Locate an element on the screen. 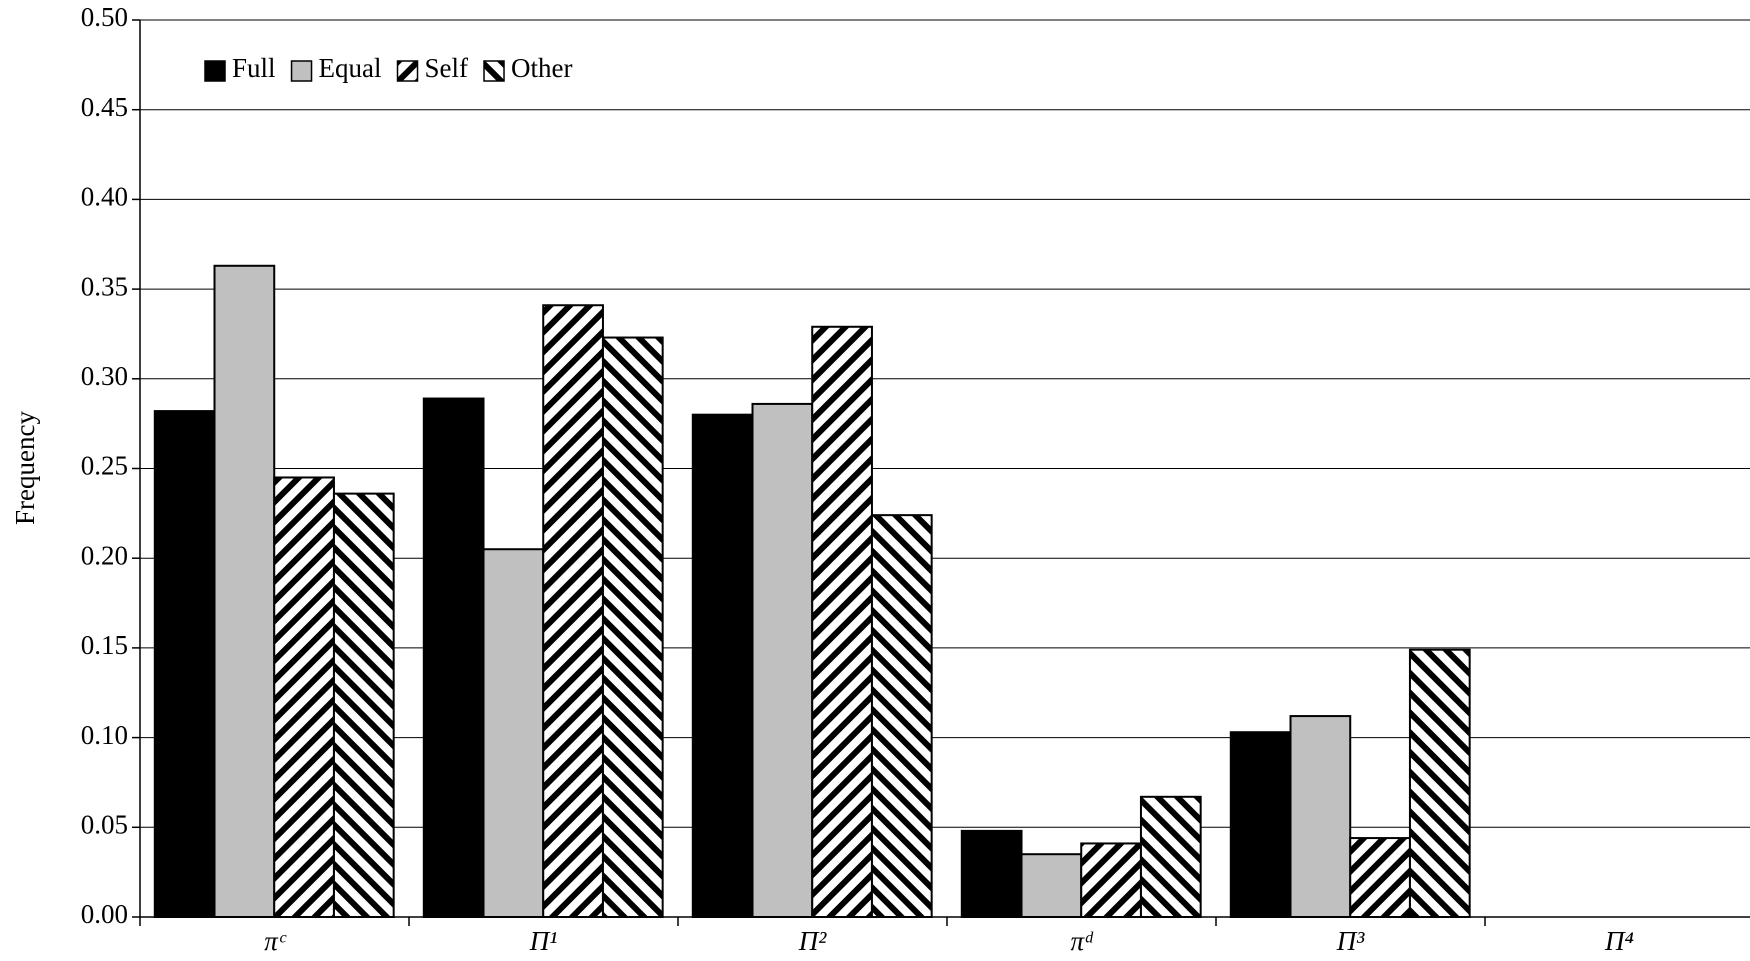 This screenshot has width=1750, height=961. legend-label: Other is located at coordinates (541, 68).